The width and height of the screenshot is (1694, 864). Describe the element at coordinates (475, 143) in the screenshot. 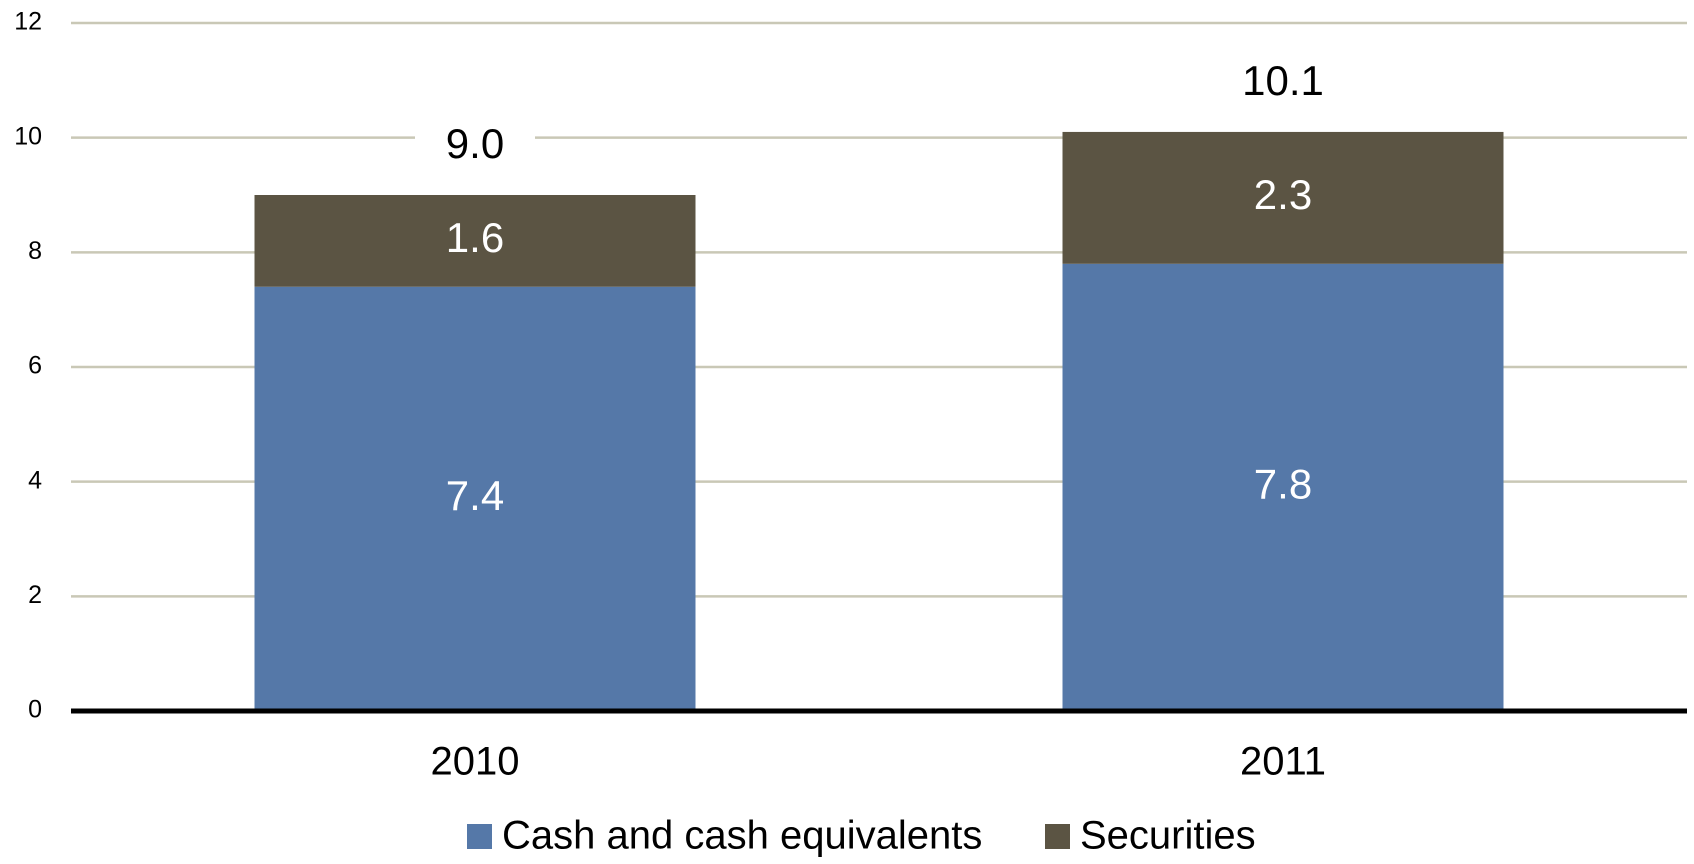

I see `total-label: 9.0` at that location.